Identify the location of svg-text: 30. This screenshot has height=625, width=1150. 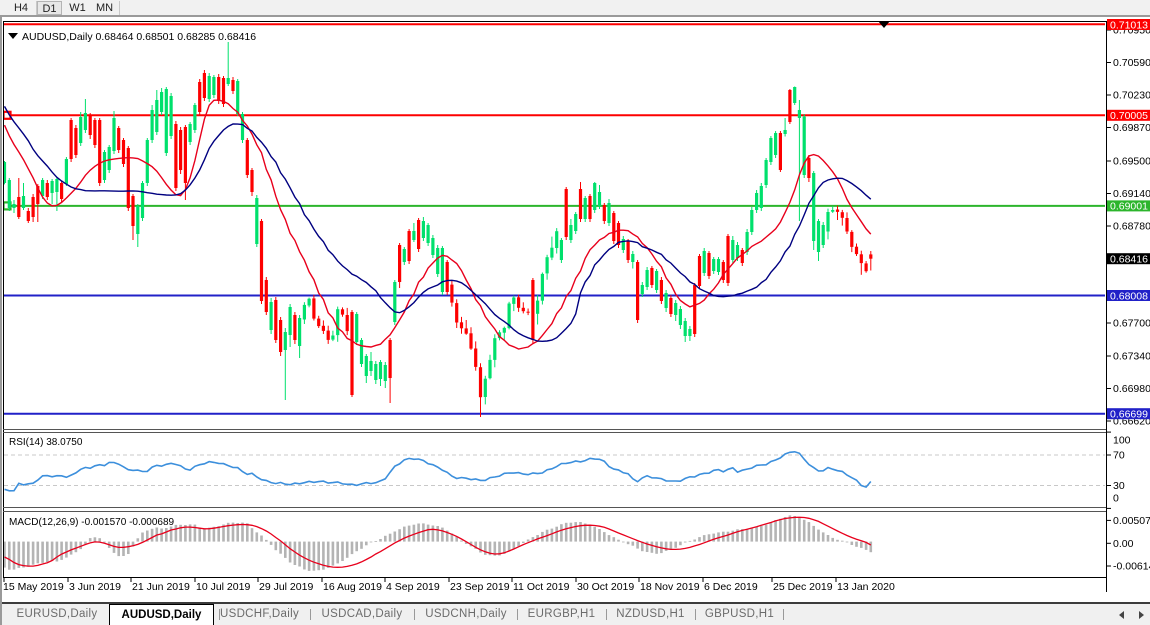
(1119, 486).